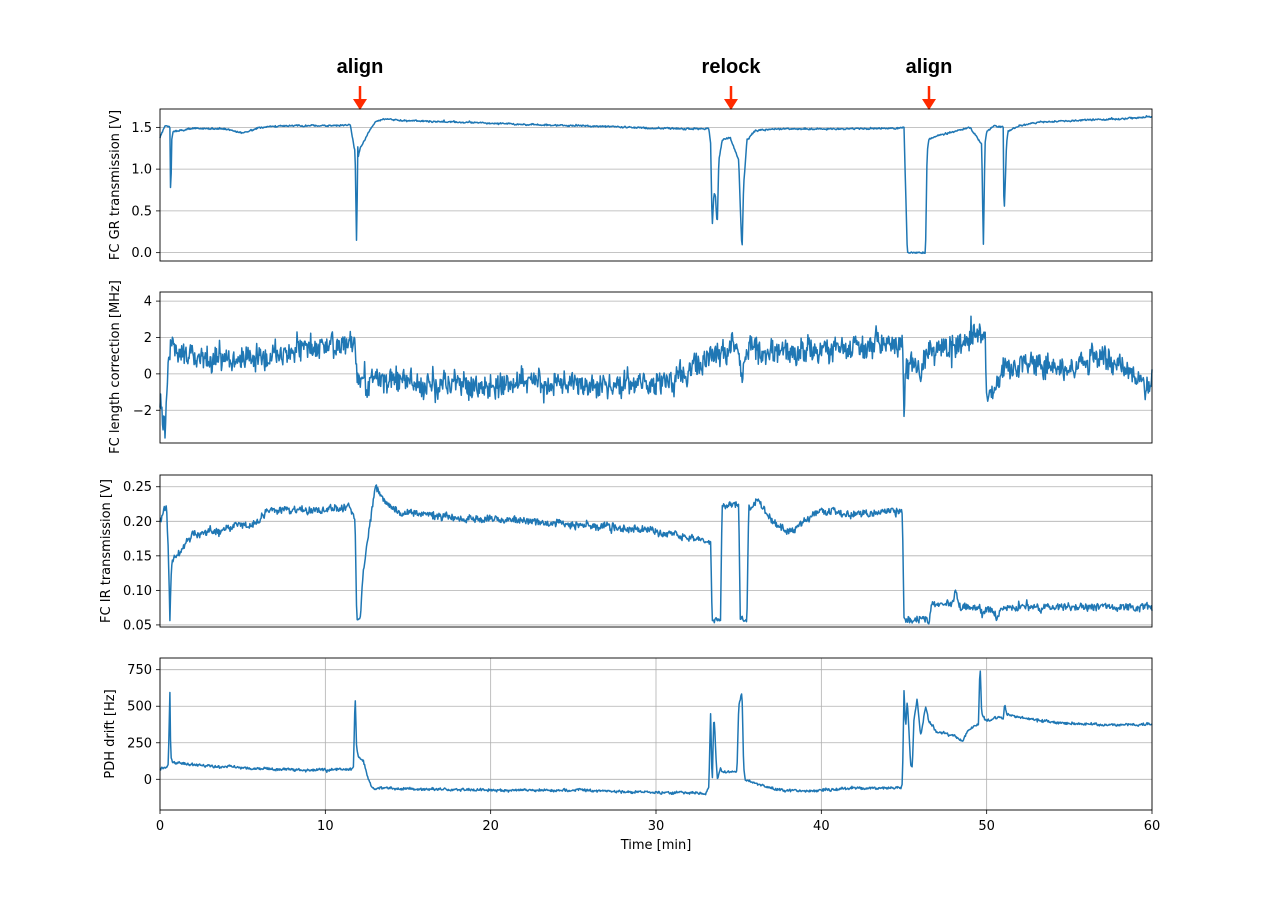  What do you see at coordinates (137, 625) in the screenshot?
I see `y-tick-label: 0.05` at bounding box center [137, 625].